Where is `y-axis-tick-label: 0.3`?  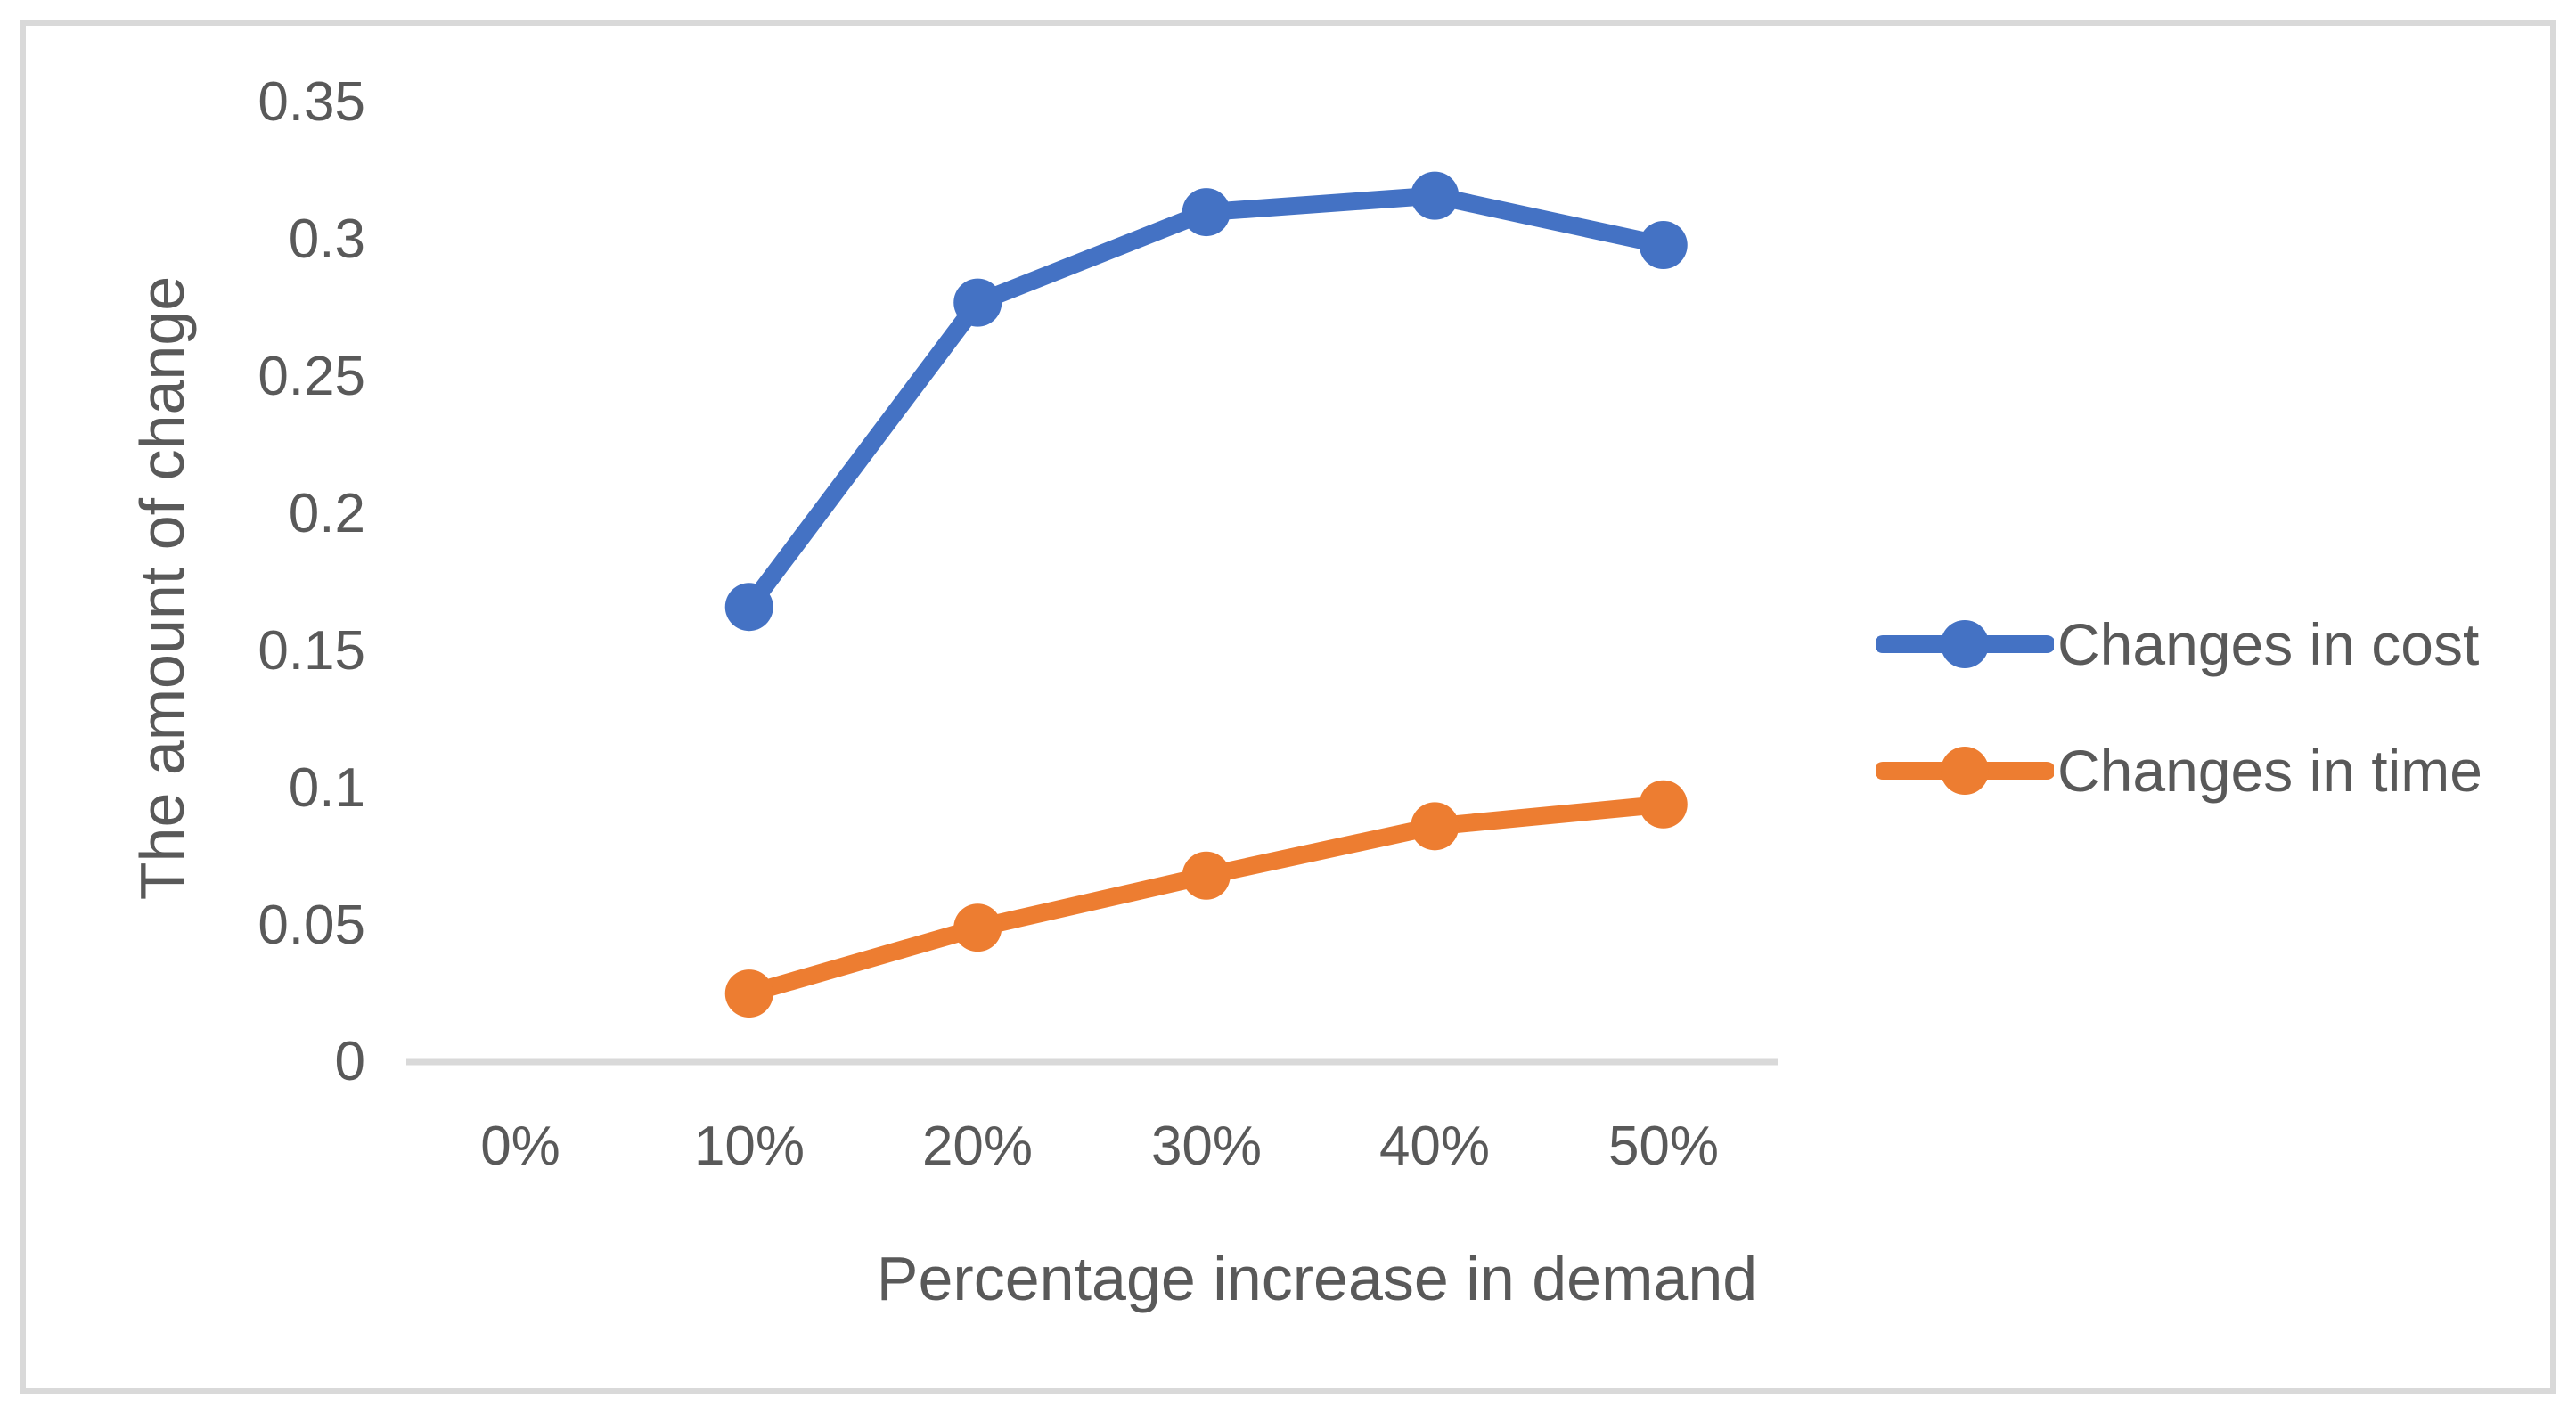 y-axis-tick-label: 0.3 is located at coordinates (326, 239).